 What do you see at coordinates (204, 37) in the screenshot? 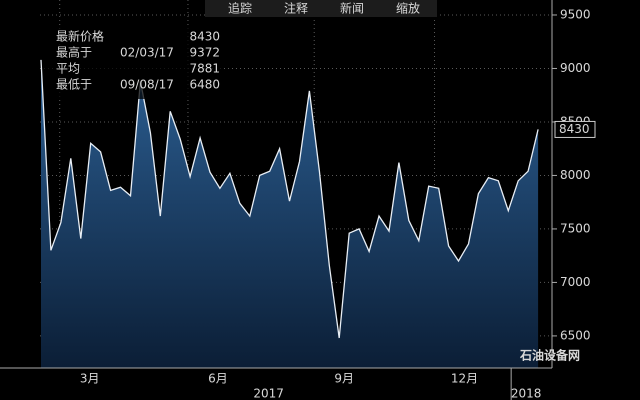
I see `legend-value: 8430` at bounding box center [204, 37].